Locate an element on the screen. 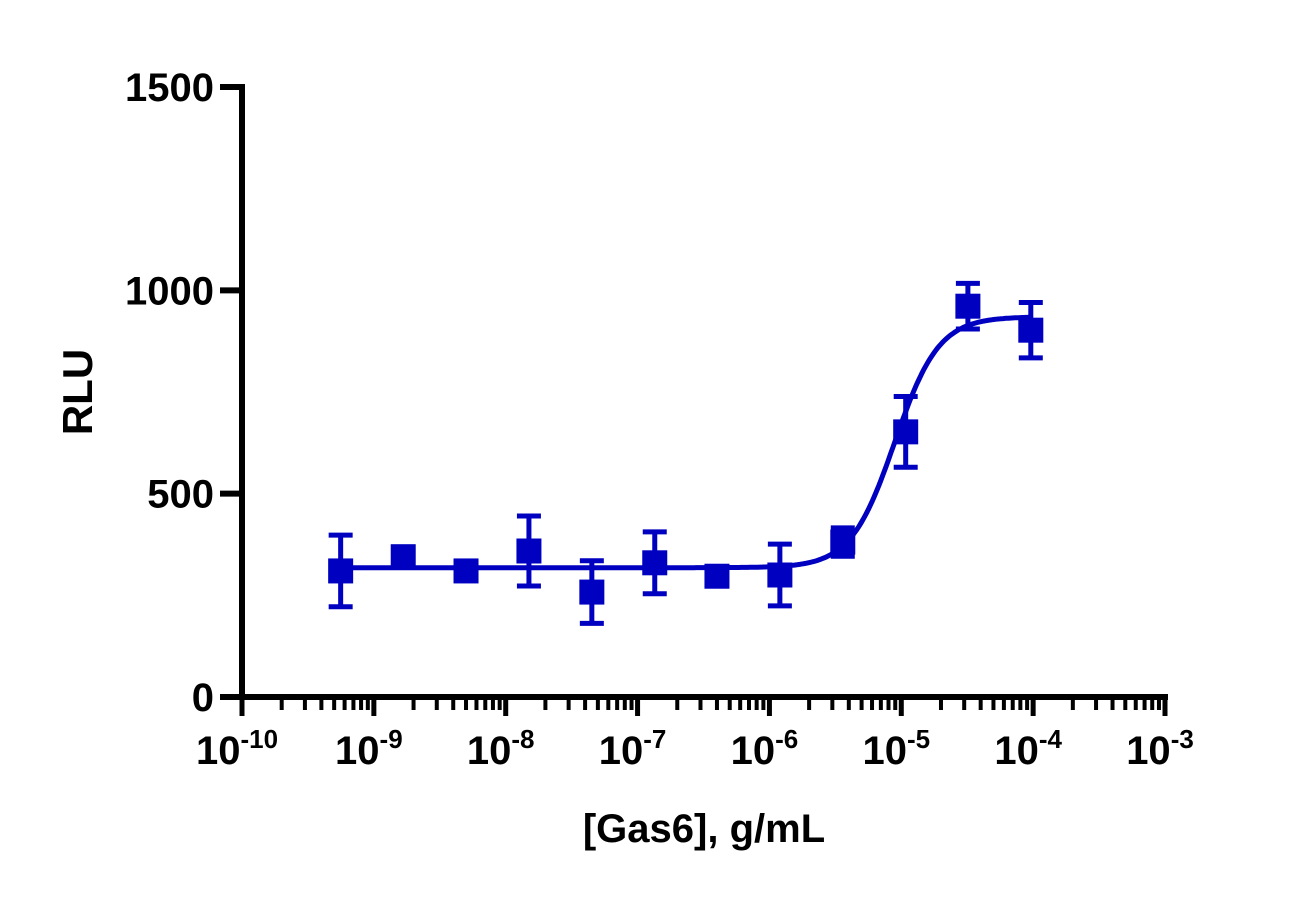 This screenshot has height=902, width=1305. x-tick-label: 10⁻⁸ is located at coordinates (501, 748).